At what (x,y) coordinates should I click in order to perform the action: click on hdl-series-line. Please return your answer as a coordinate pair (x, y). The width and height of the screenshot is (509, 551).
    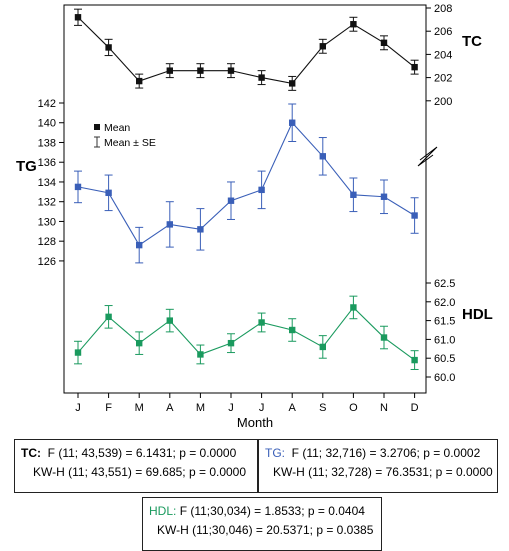
    Looking at the image, I should click on (246, 333).